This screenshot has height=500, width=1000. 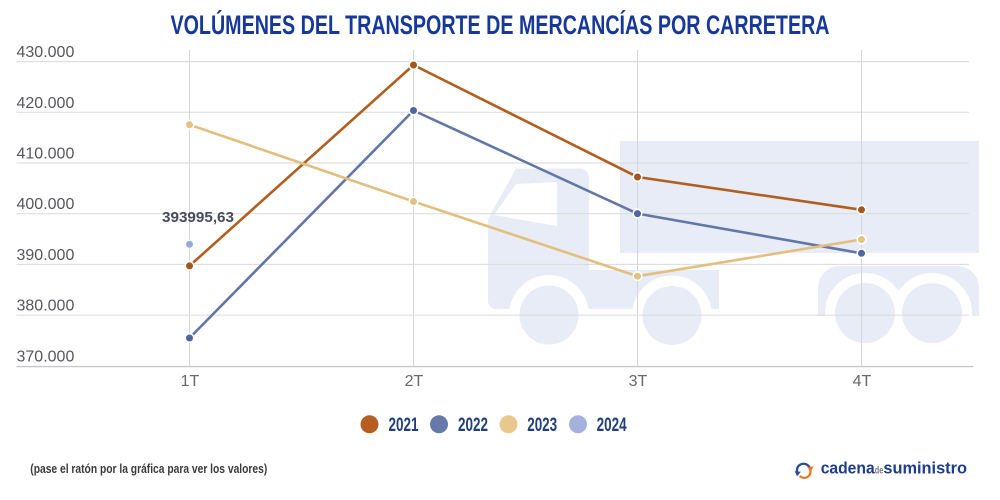 I want to click on svg-text: 430.000, so click(x=46, y=52).